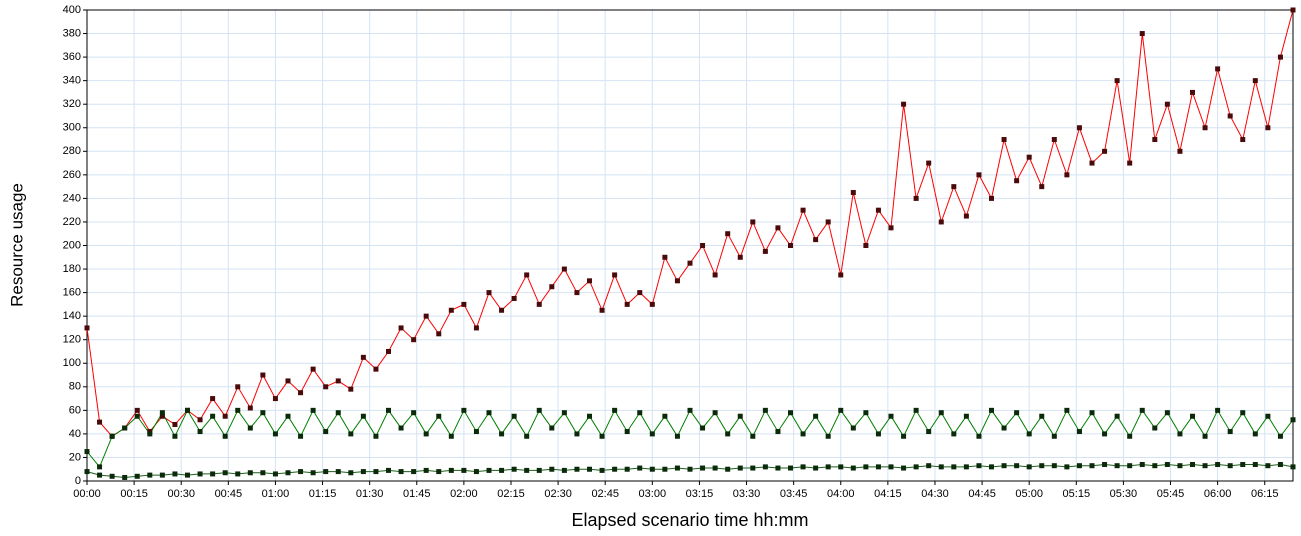 The image size is (1301, 536). Describe the element at coordinates (747, 494) in the screenshot. I see `x-tick-label: 03:30` at that location.